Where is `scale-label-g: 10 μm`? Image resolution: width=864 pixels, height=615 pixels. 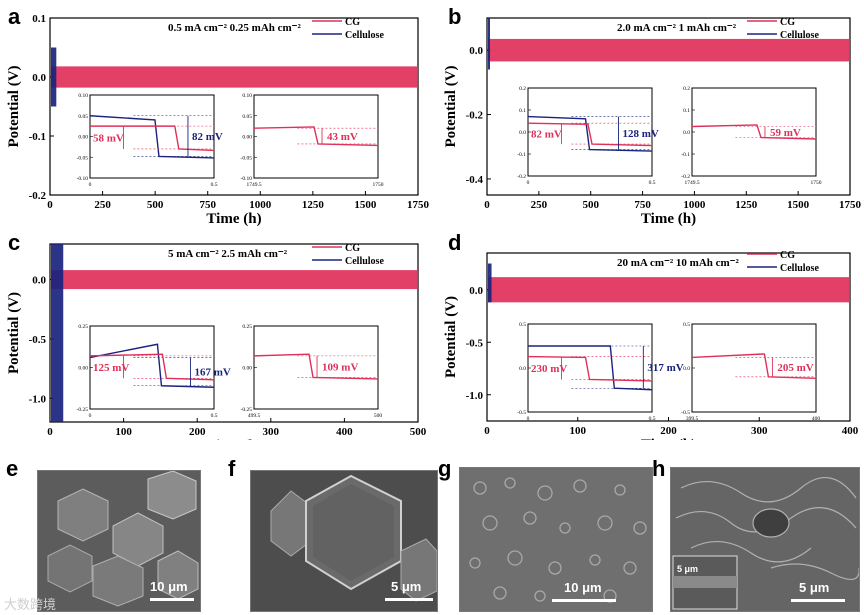 scale-label-g: 10 μm is located at coordinates (583, 587).